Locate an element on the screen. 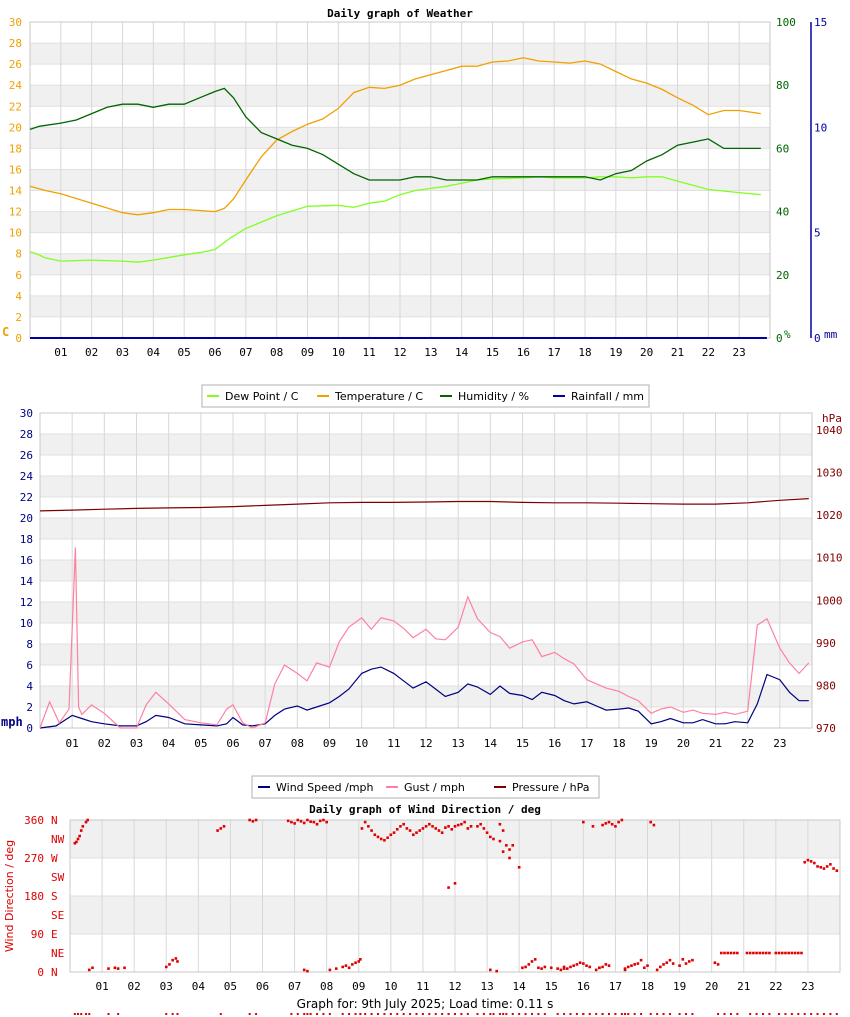 The width and height of the screenshot is (850, 1017). wind-tick-x: 19 is located at coordinates (651, 743).